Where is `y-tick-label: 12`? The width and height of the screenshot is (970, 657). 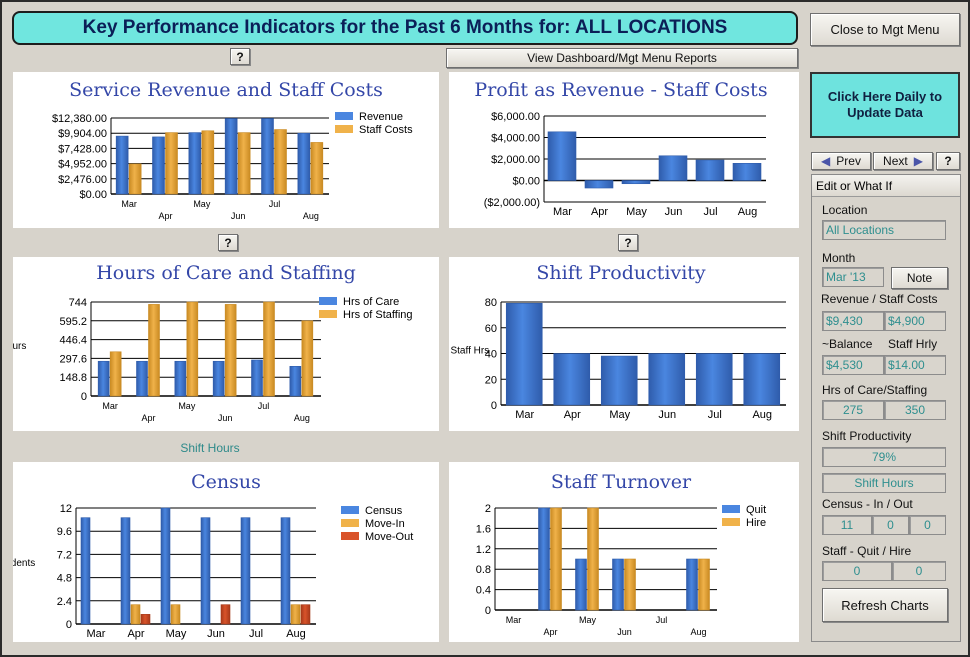 y-tick-label: 12 is located at coordinates (66, 509).